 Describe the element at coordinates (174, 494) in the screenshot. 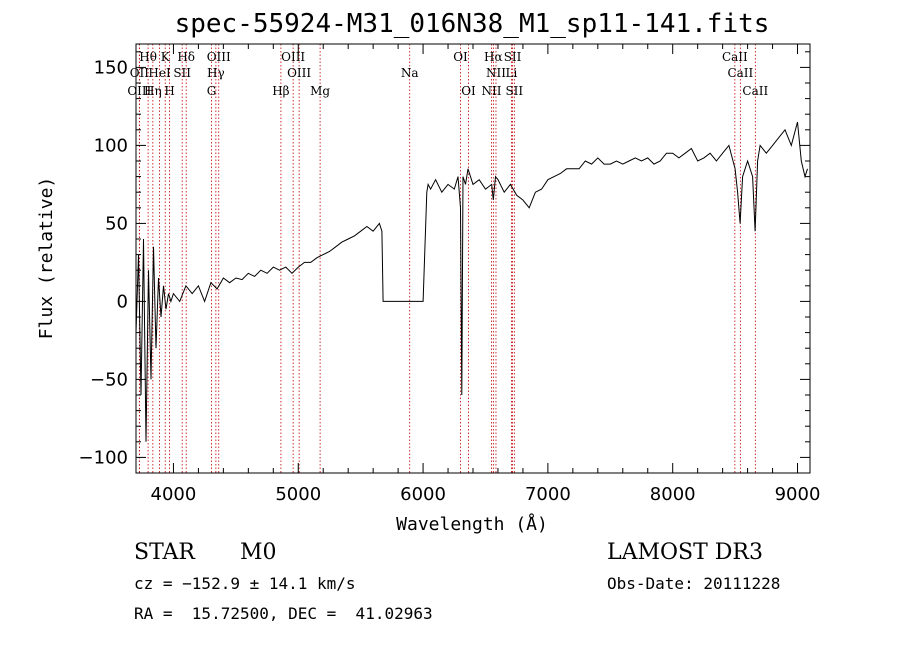

I see `x-tick-label: 4000` at that location.